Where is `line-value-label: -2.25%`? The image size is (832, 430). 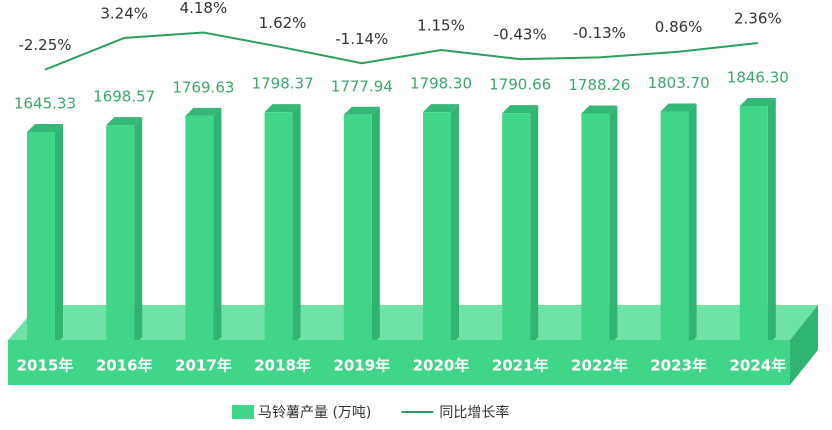 line-value-label: -2.25% is located at coordinates (44, 45).